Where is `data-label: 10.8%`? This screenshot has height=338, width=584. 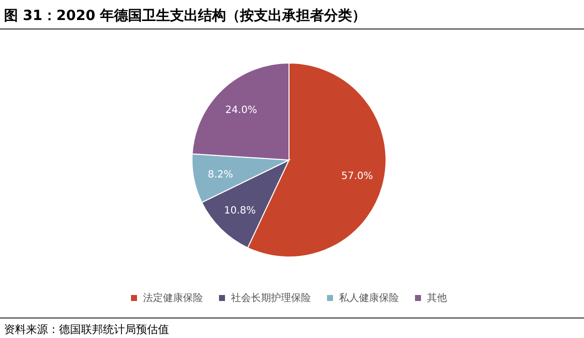
data-label: 10.8% is located at coordinates (240, 211).